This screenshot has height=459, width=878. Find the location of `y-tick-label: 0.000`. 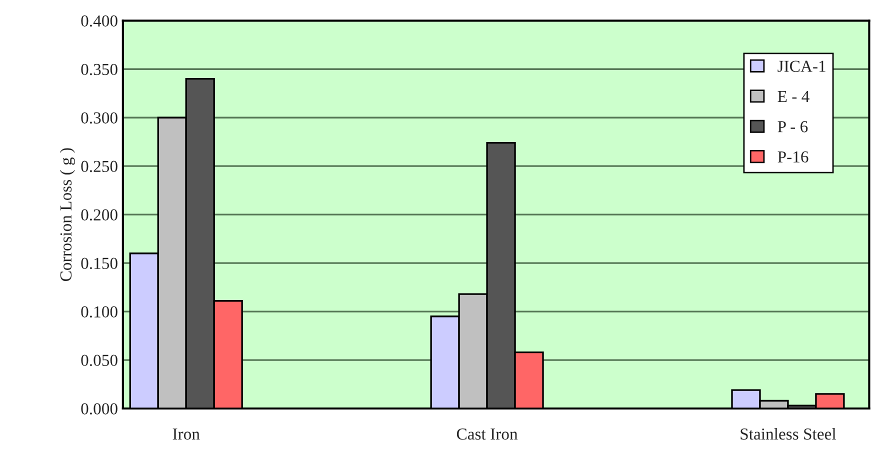

y-tick-label: 0.000 is located at coordinates (99, 409).